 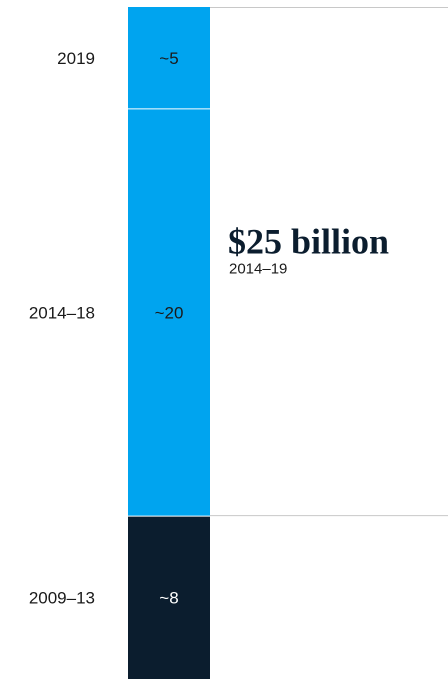 I want to click on bar-value-label-0: ~8, so click(x=168, y=598).